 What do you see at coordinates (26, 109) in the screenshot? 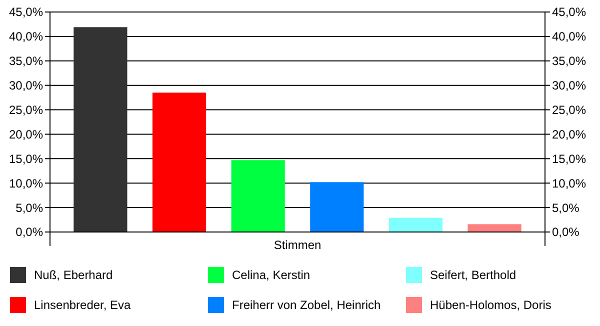
I see `y-tick-label: 25,0%` at bounding box center [26, 109].